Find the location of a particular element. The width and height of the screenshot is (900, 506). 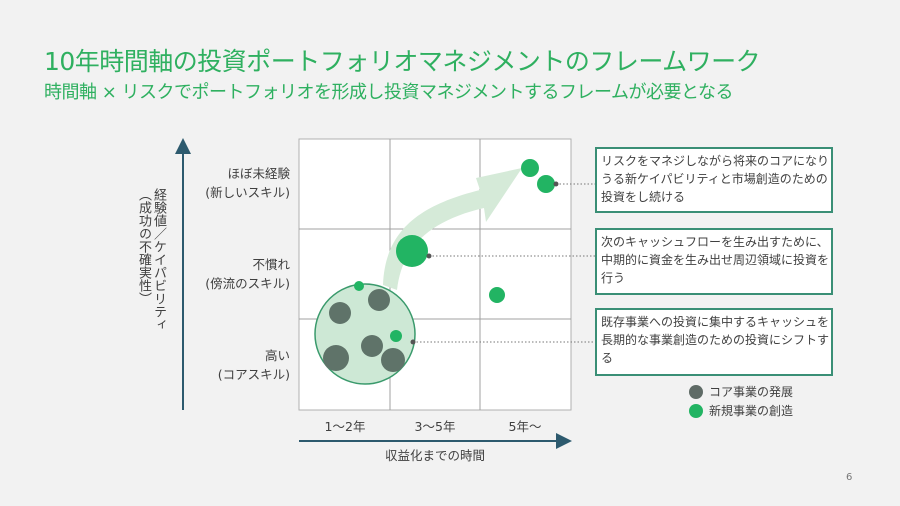

new-business-dots is located at coordinates (454, 250).